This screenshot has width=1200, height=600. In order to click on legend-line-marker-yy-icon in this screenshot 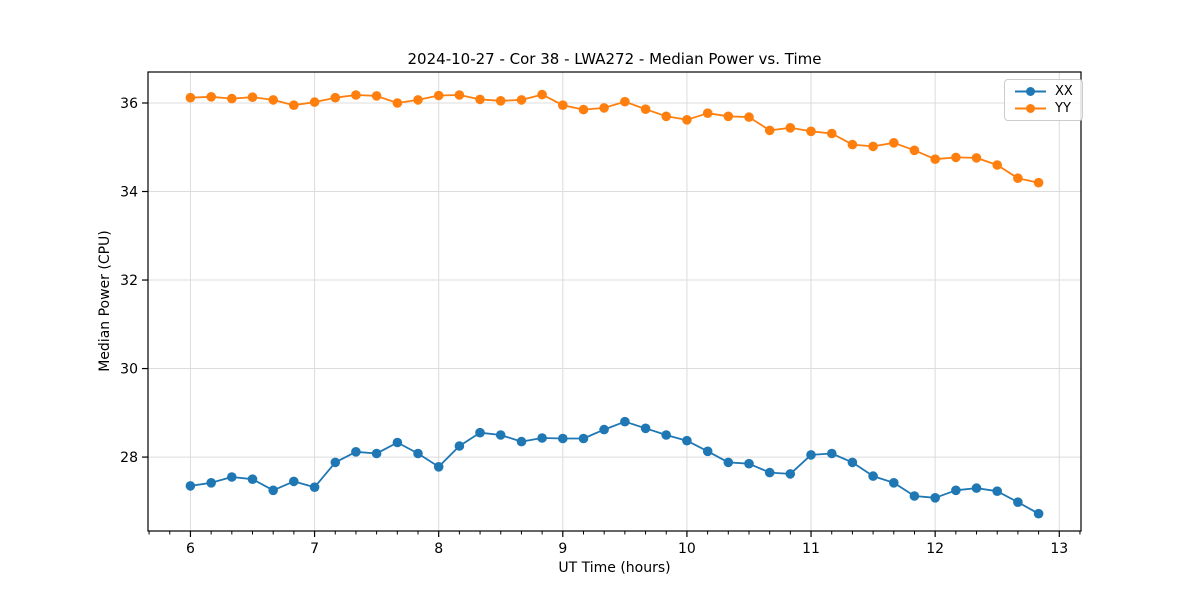, I will do `click(1030, 108)`.